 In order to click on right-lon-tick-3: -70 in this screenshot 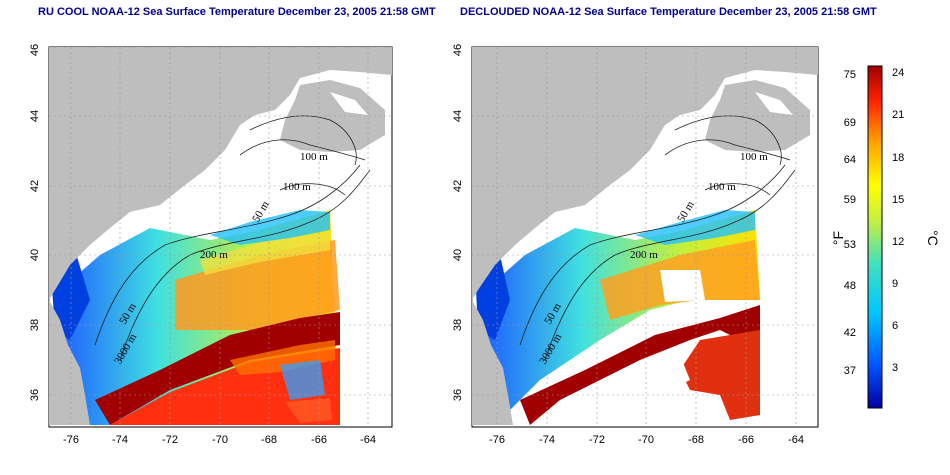, I will do `click(646, 440)`.